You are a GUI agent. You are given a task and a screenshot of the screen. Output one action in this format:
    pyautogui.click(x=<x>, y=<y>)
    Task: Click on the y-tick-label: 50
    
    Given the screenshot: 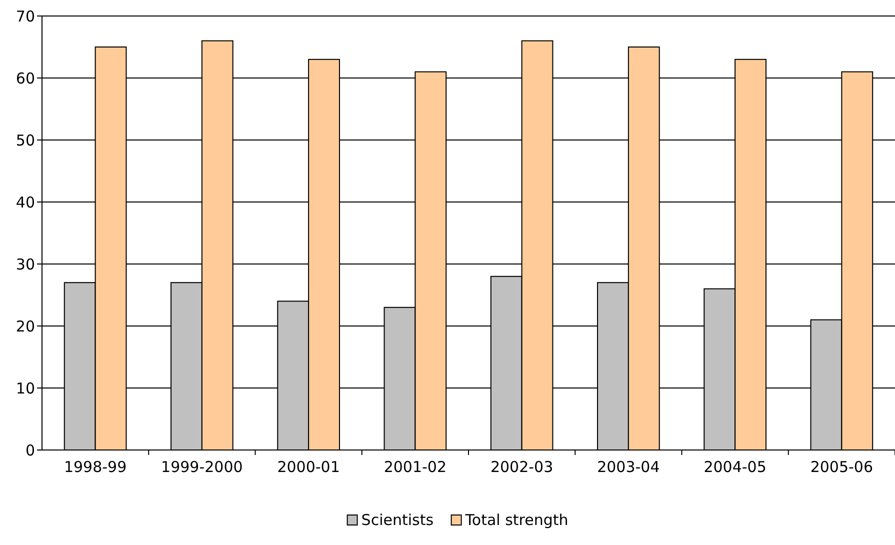 What is the action you would take?
    pyautogui.click(x=25, y=140)
    